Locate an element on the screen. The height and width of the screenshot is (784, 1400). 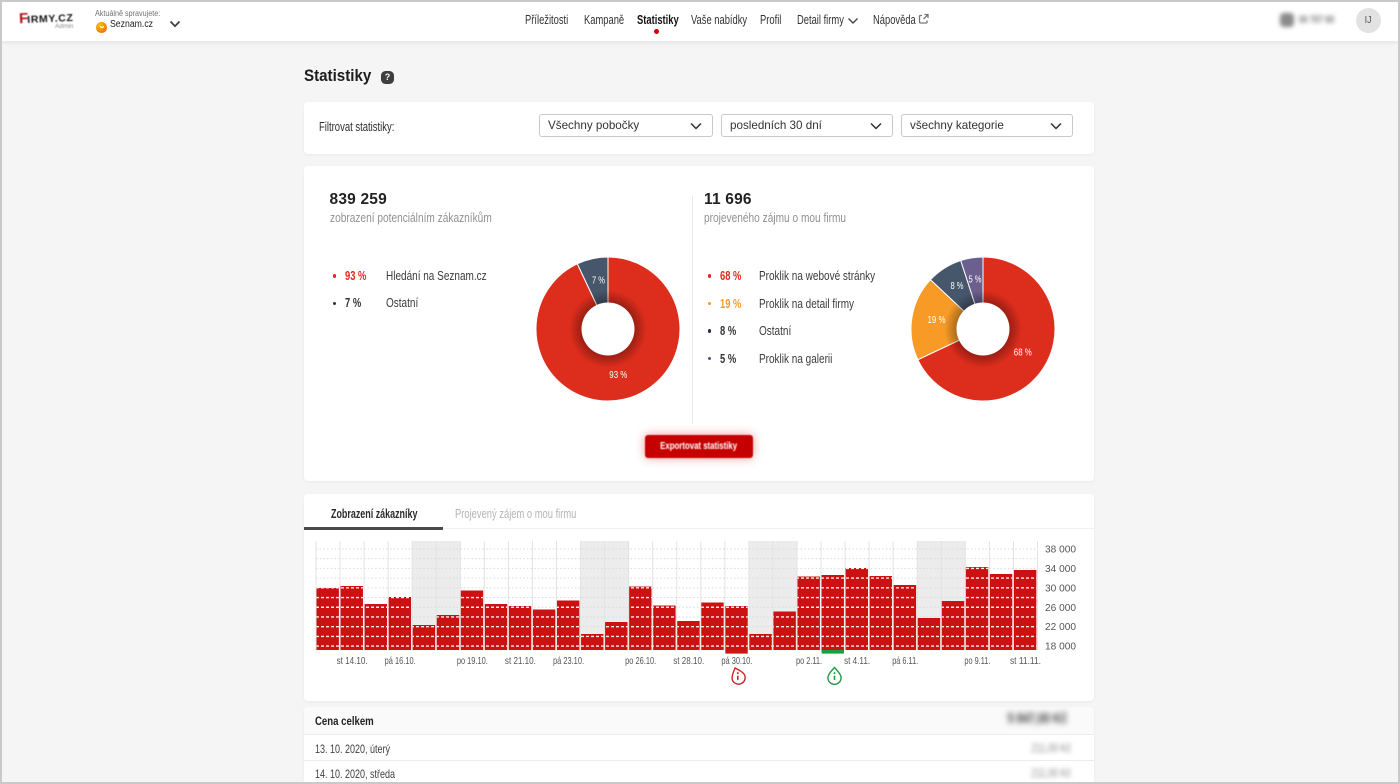
svg-text: pá 23.10. is located at coordinates (568, 661).